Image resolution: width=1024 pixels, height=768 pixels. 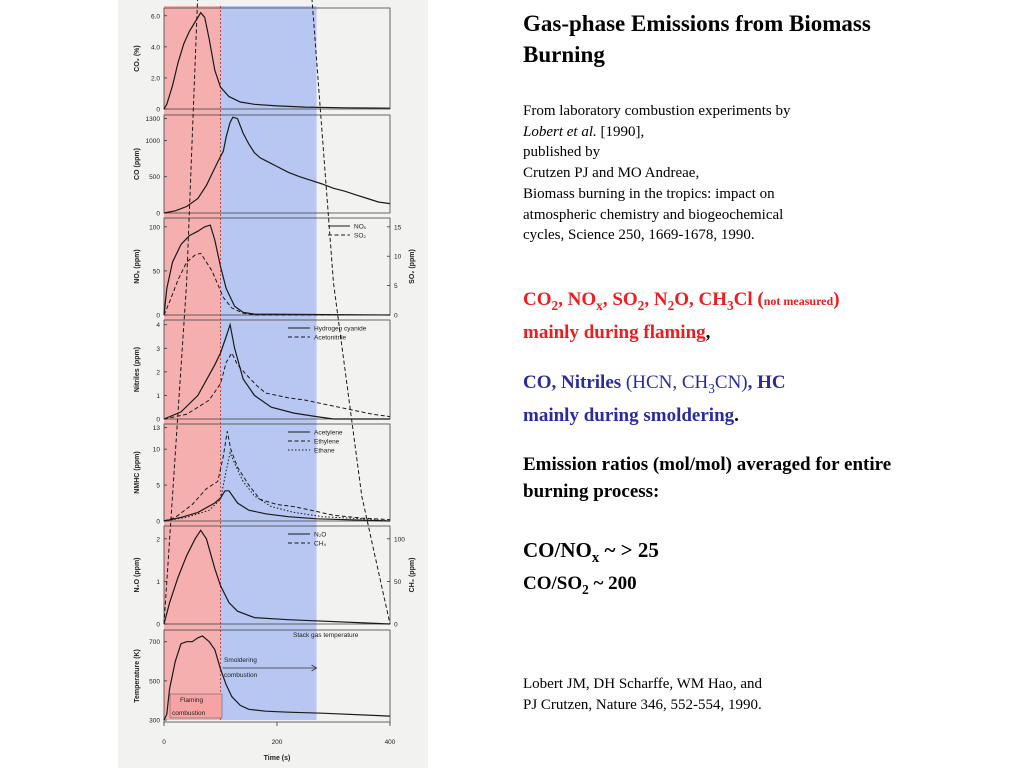 What do you see at coordinates (324, 451) in the screenshot?
I see `legend-label-nmhc: Ethane` at bounding box center [324, 451].